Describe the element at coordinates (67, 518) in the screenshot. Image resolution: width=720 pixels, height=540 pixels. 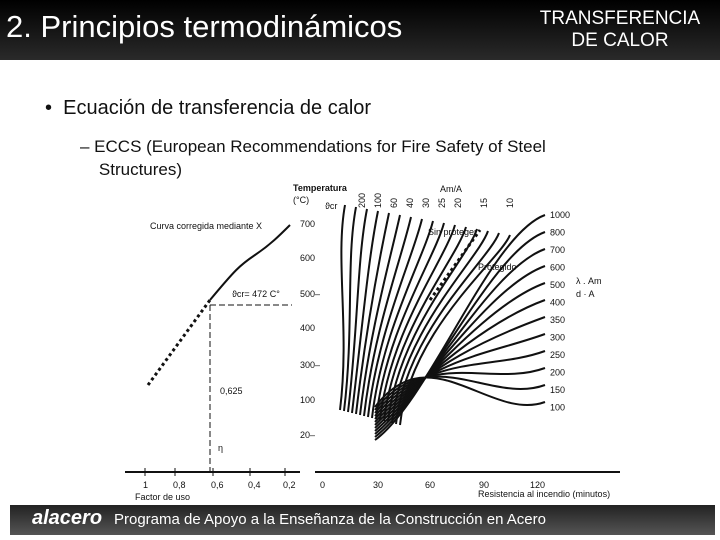
I see `logo: alacero` at that location.